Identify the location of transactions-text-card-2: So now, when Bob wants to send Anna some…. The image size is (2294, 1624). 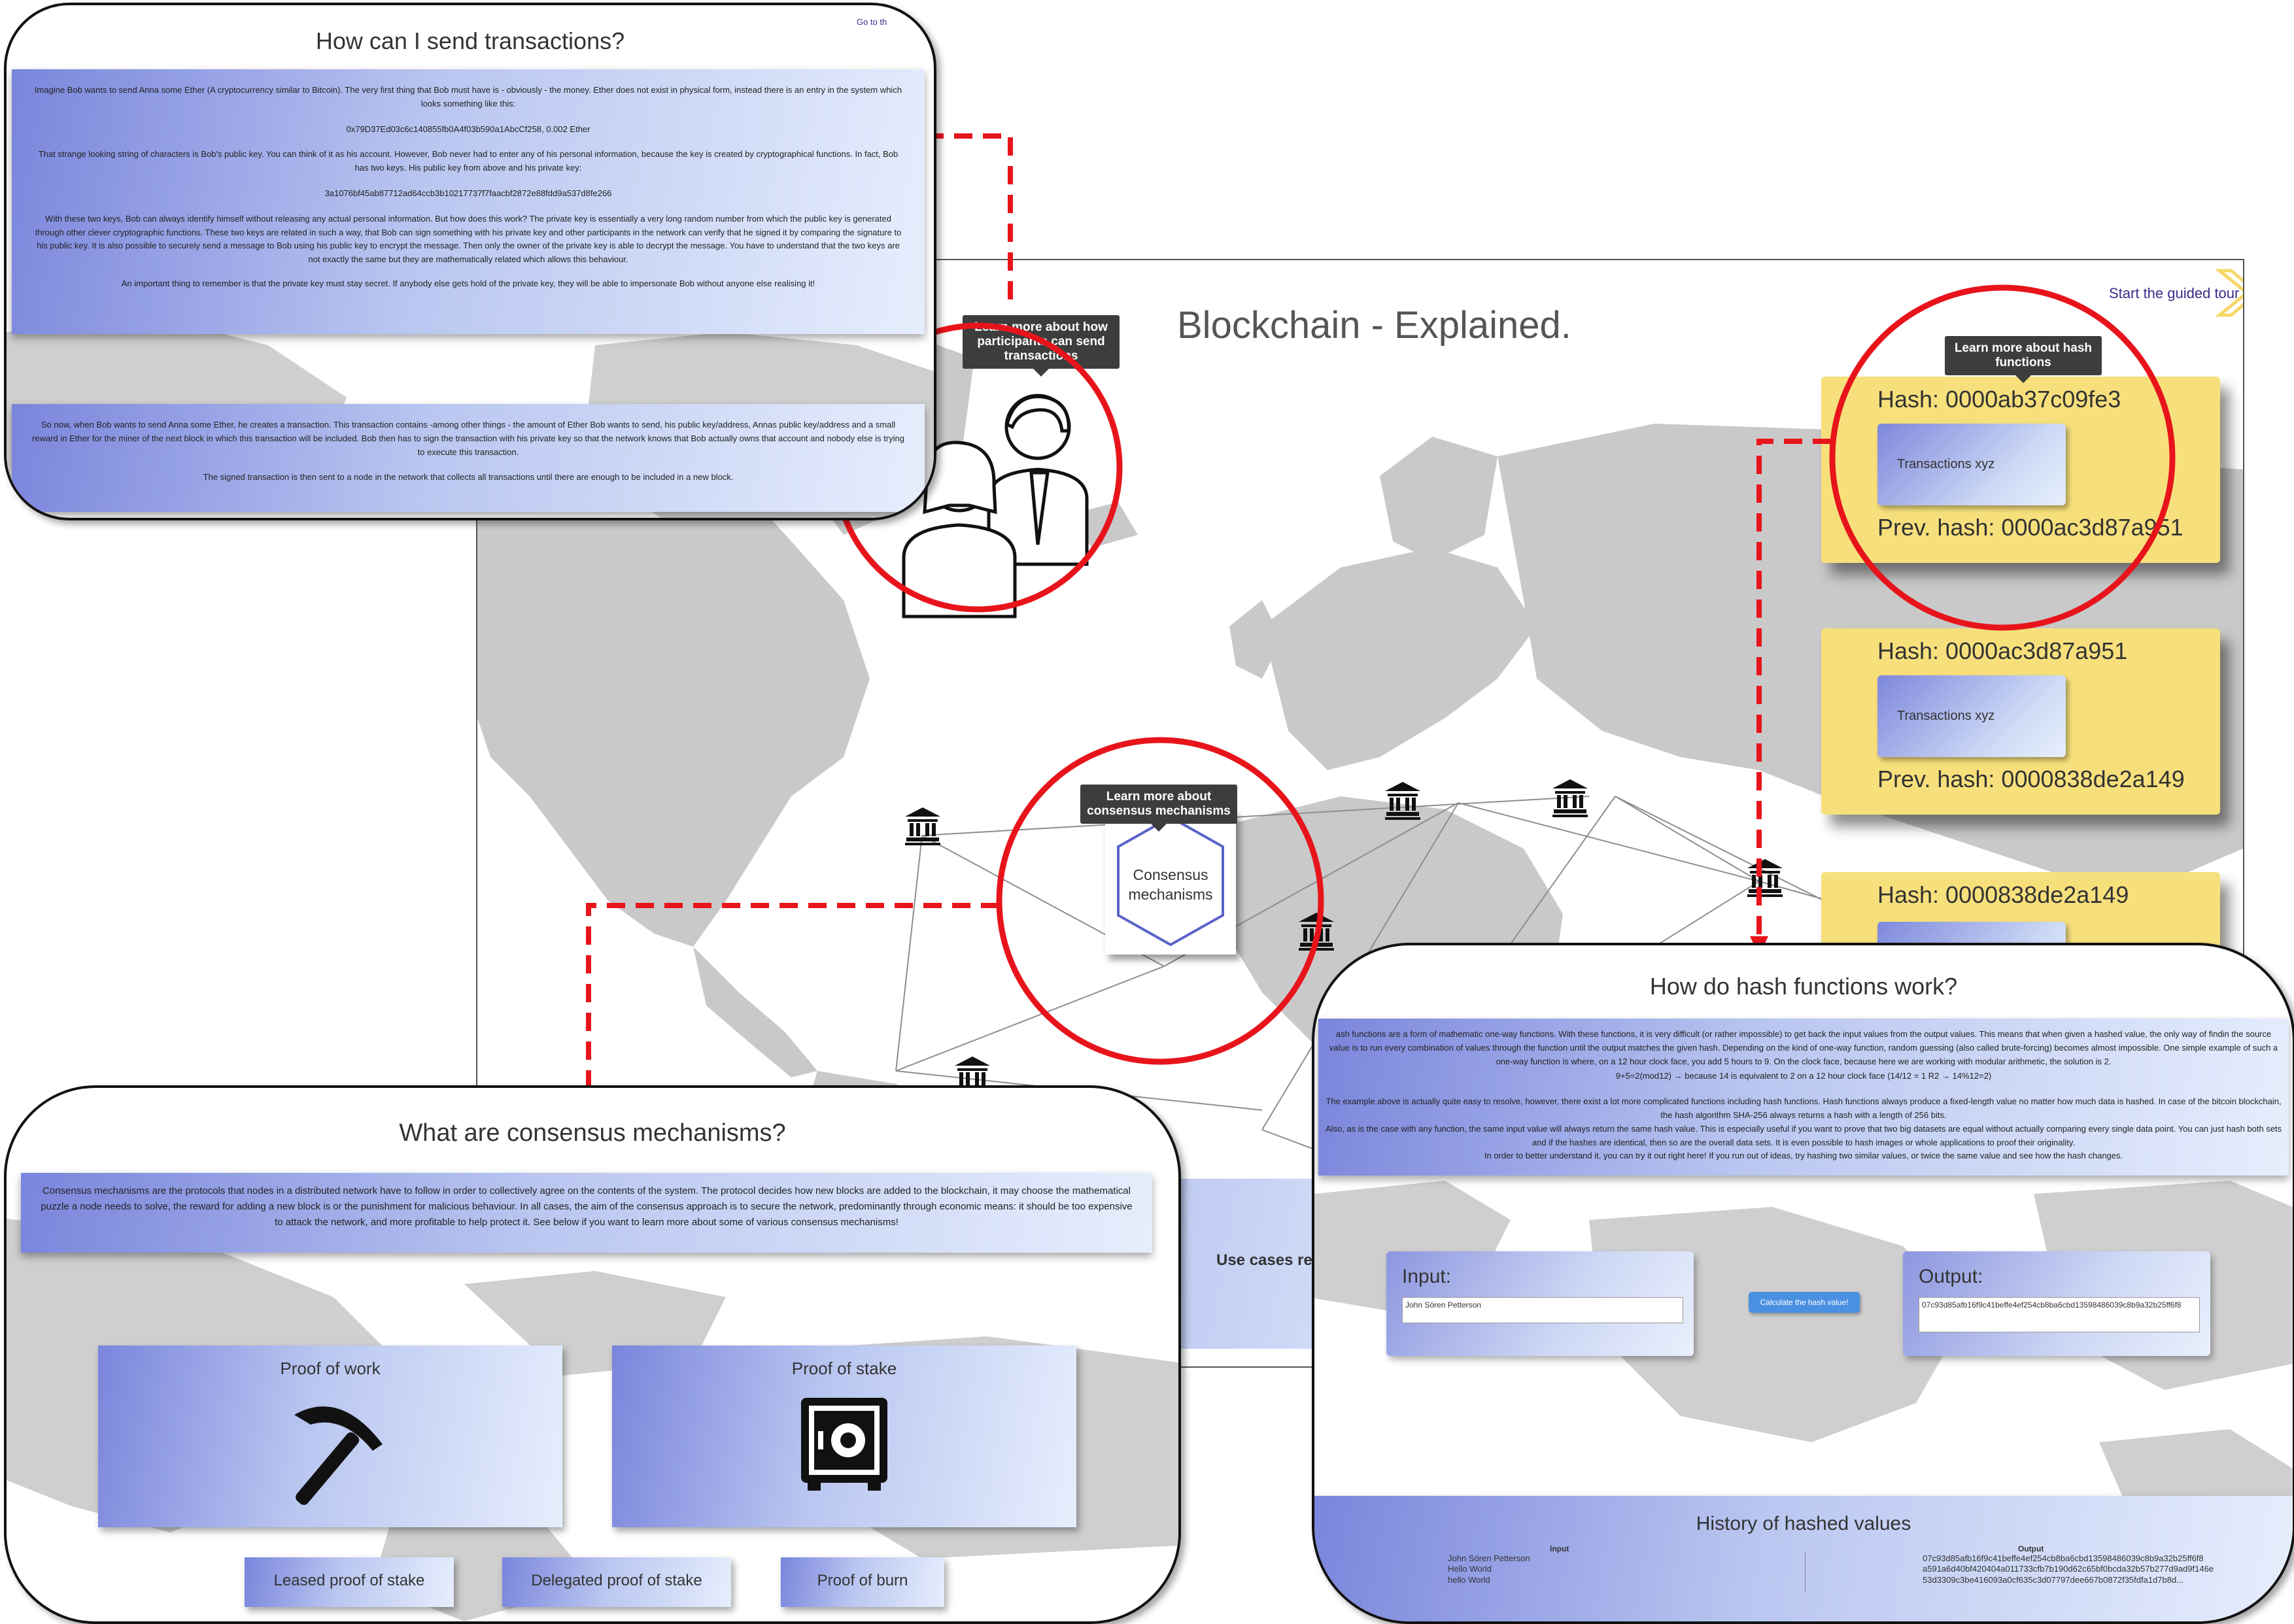
(469, 458).